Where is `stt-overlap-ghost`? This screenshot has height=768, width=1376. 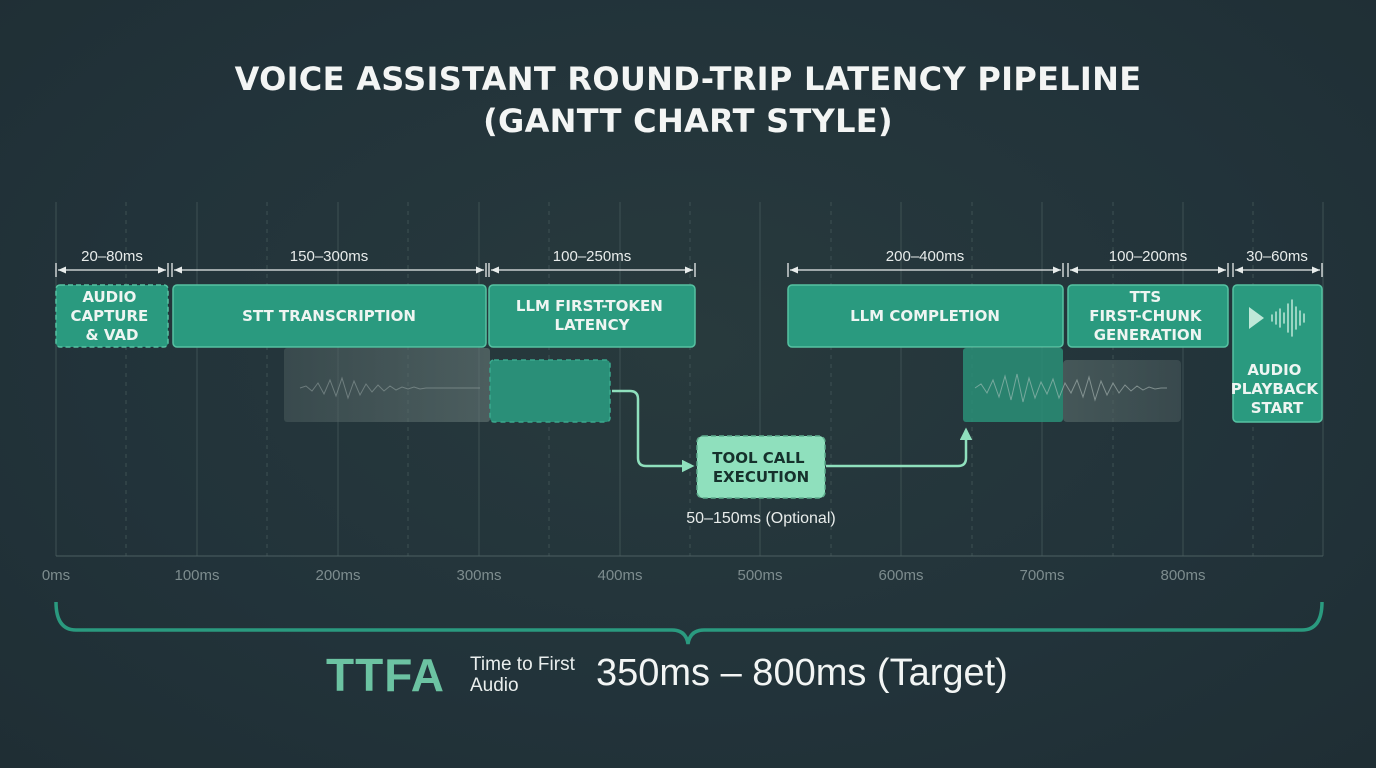 stt-overlap-ghost is located at coordinates (387, 385).